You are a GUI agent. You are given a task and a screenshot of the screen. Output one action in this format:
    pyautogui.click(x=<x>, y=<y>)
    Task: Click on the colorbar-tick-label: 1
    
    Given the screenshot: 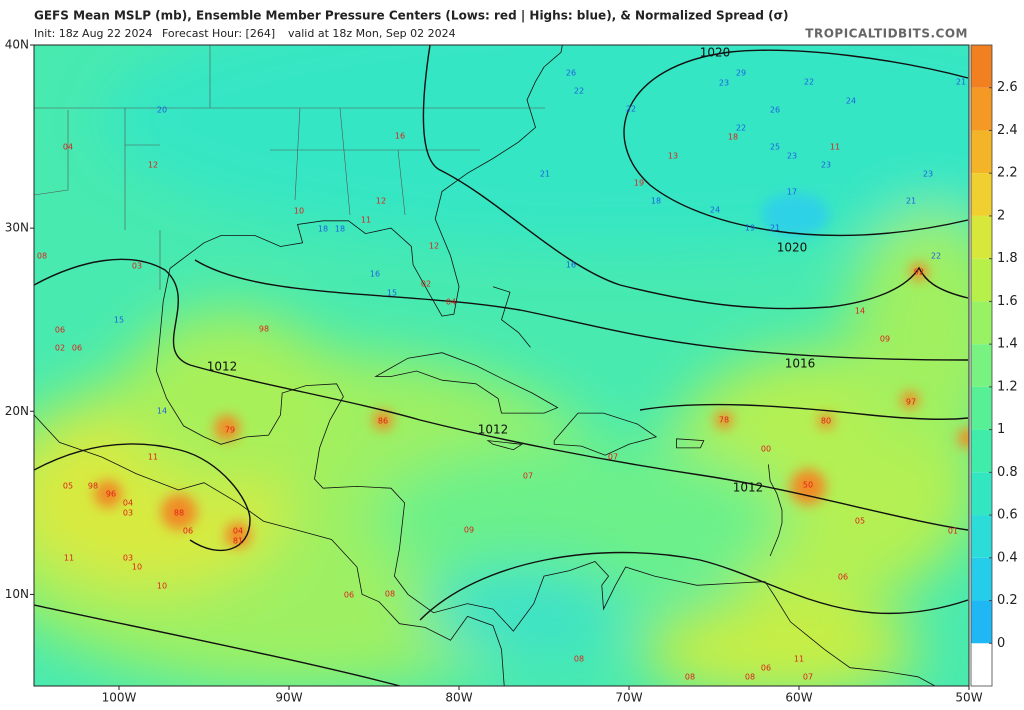 What is the action you would take?
    pyautogui.click(x=1001, y=429)
    